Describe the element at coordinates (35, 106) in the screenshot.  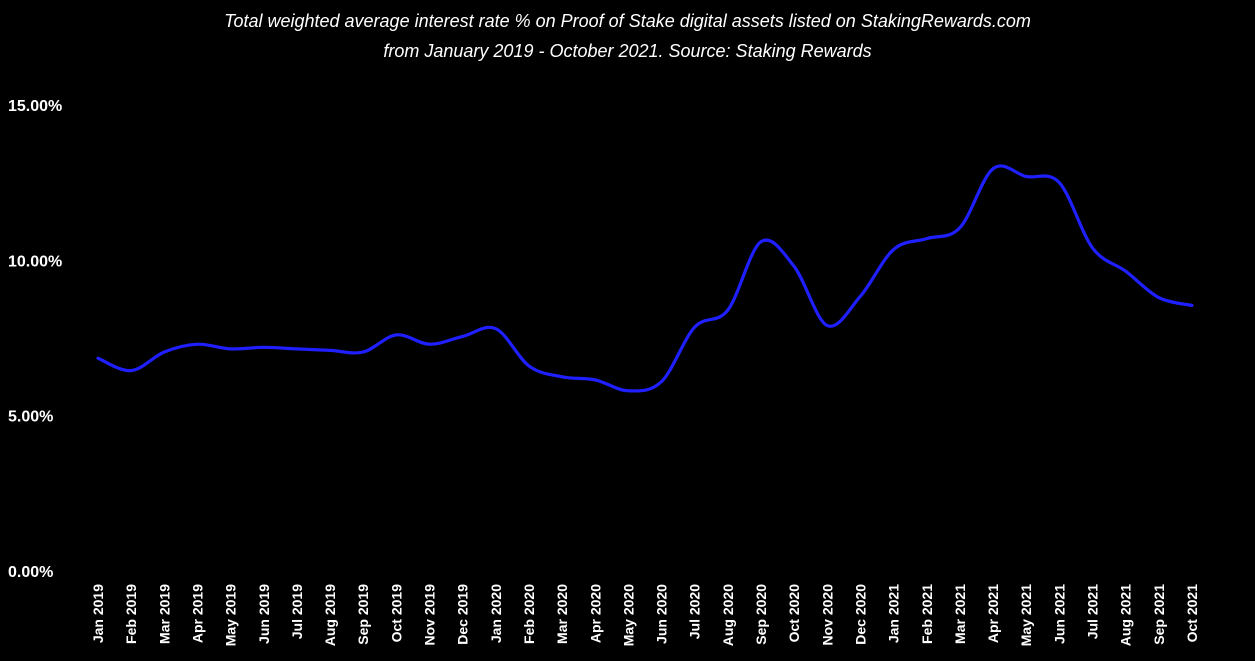
I see `y-tick-label: 15.00%` at that location.